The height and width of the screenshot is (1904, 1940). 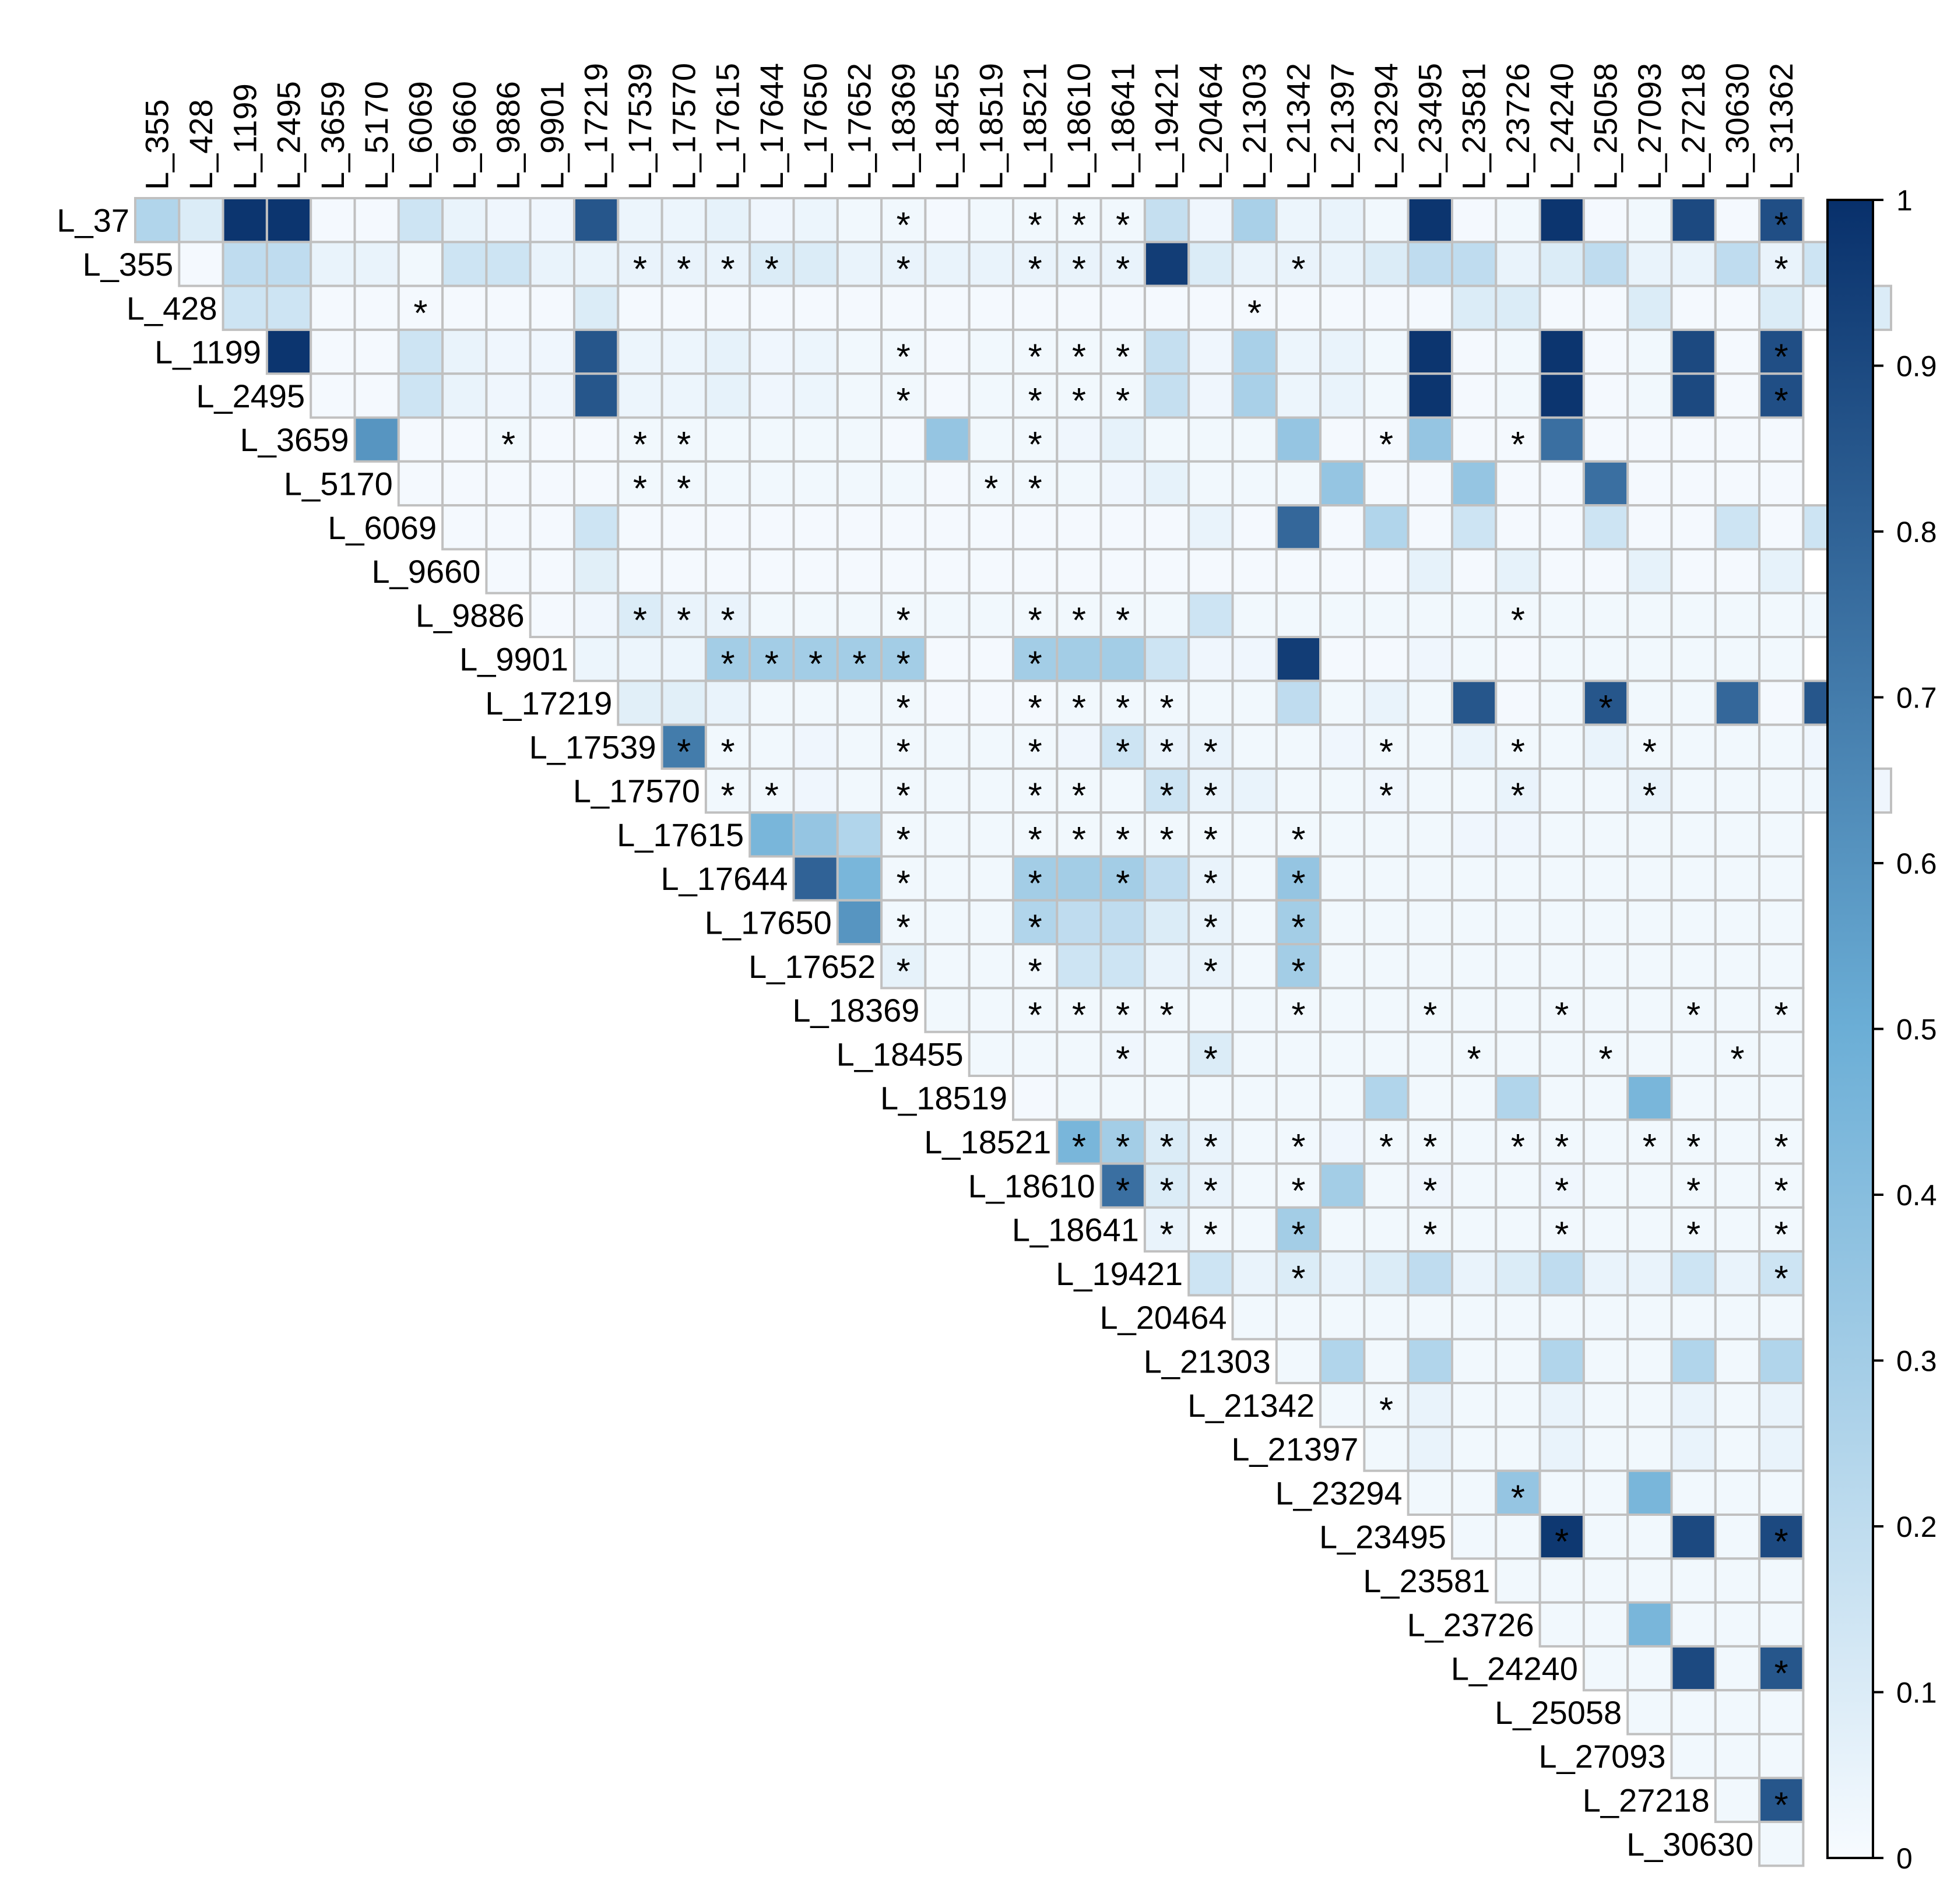 What do you see at coordinates (376, 135) in the screenshot?
I see `column-label: L_5170` at bounding box center [376, 135].